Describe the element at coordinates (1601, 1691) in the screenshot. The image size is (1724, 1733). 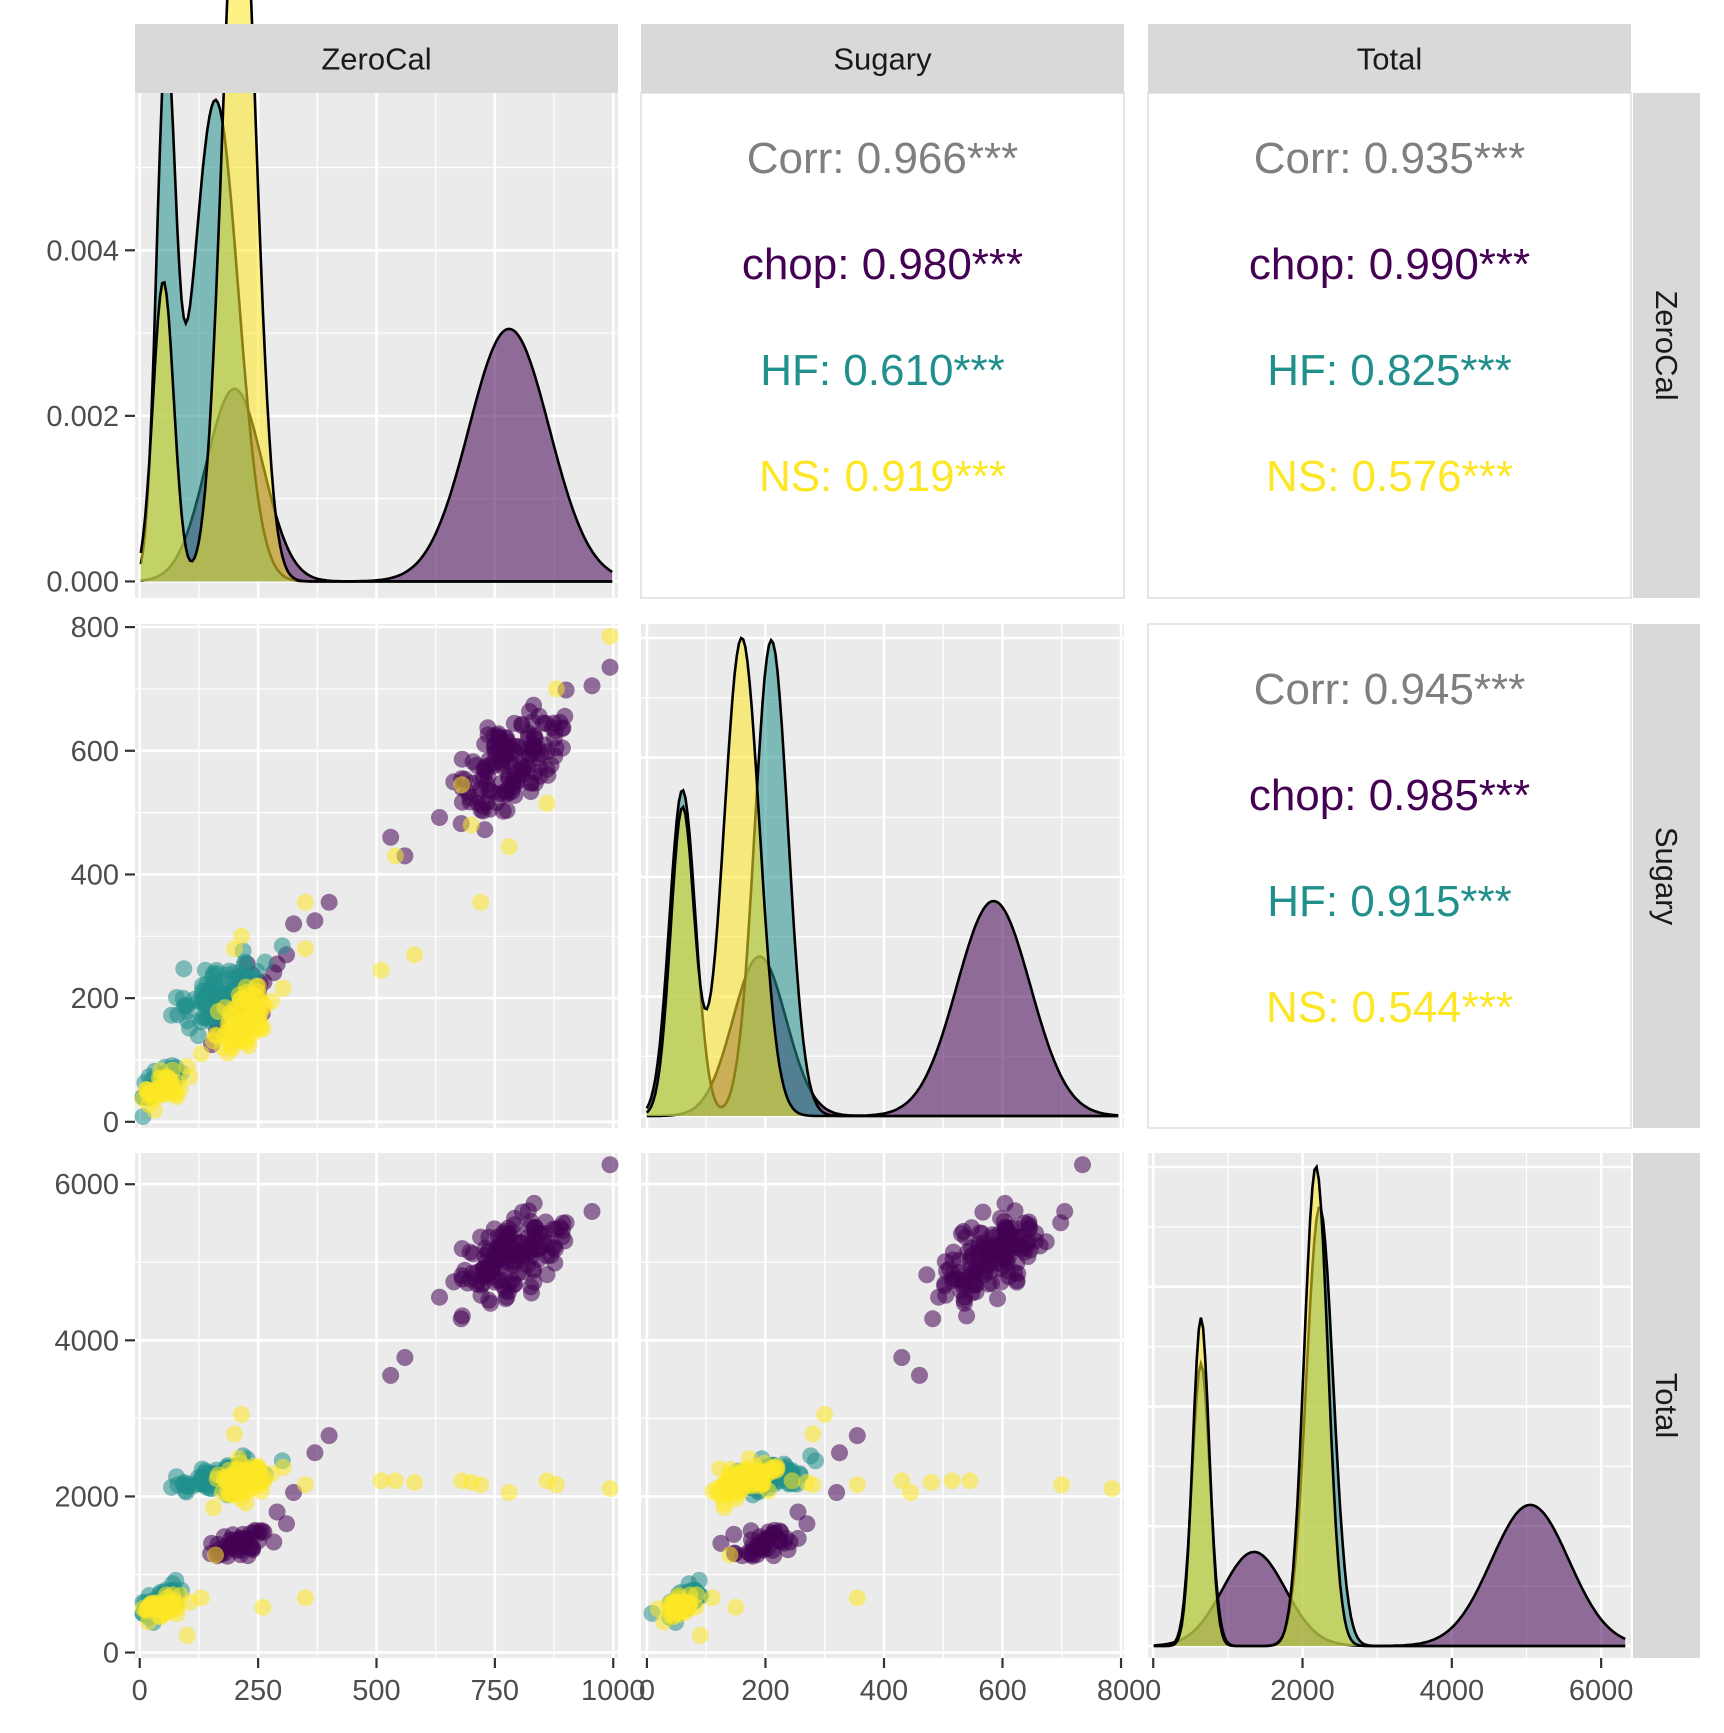
I see `x-tick-label: 6000` at that location.